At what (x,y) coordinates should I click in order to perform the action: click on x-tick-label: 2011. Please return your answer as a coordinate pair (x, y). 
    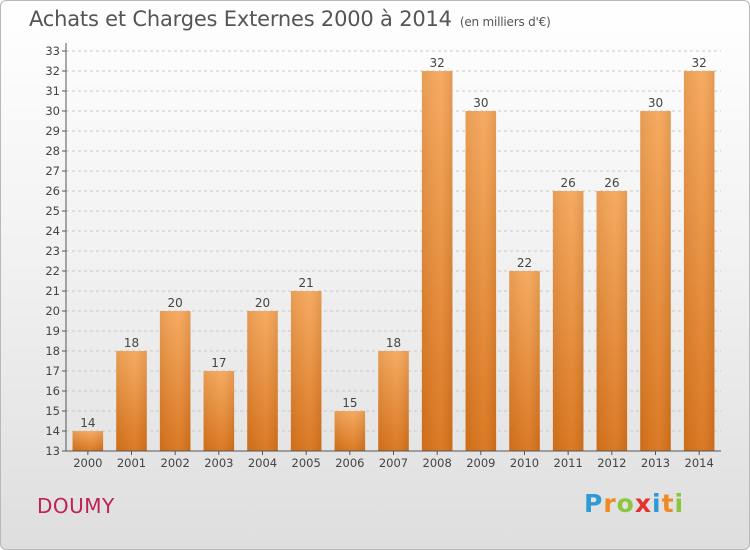
    Looking at the image, I should click on (568, 463).